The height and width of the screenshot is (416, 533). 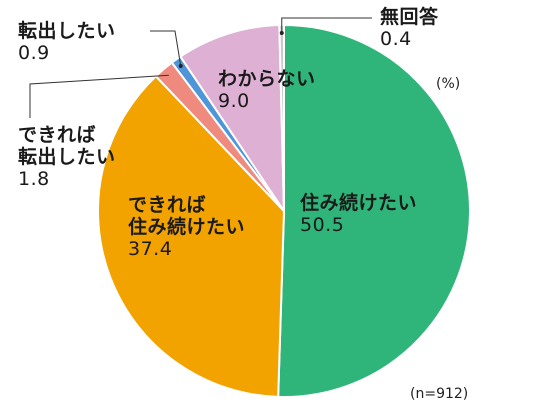 What do you see at coordinates (322, 225) in the screenshot?
I see `slice-label-0-value: 50.5` at bounding box center [322, 225].